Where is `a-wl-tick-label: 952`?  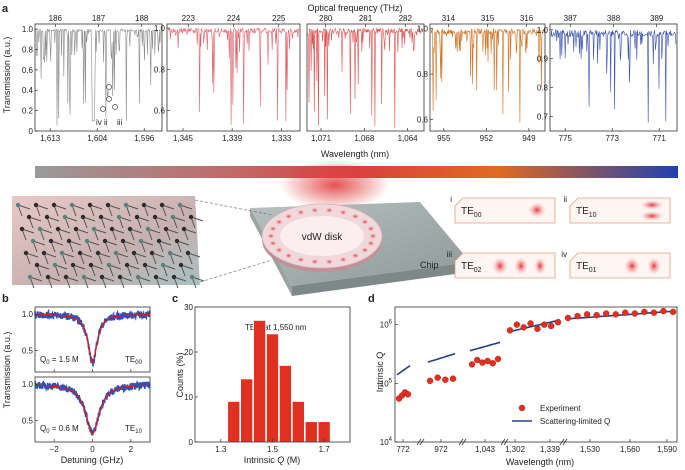
a-wl-tick-label: 952 is located at coordinates (487, 138).